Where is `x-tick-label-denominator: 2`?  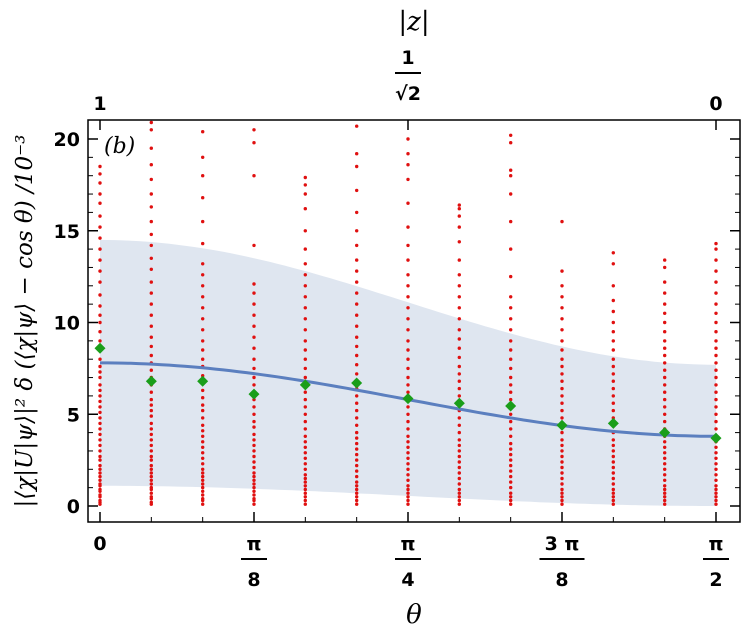 x-tick-label-denominator: 2 is located at coordinates (715, 580).